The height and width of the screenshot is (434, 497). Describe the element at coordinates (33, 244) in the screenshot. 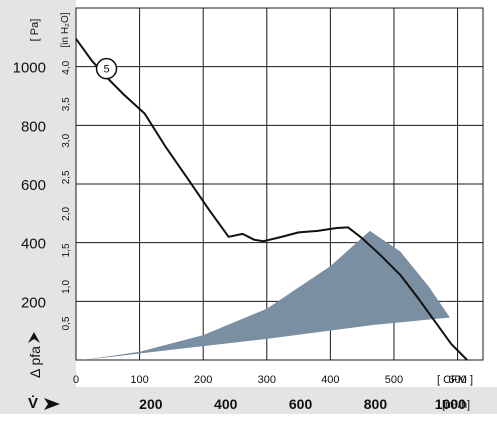

I see `y-tick-label: 400` at that location.